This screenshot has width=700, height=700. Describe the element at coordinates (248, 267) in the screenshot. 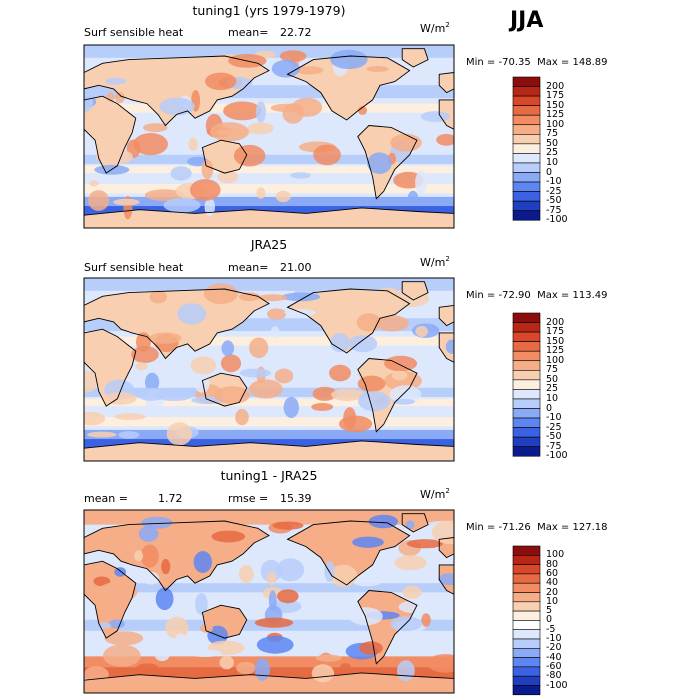

I see `panel2-mean-label: mean=` at that location.